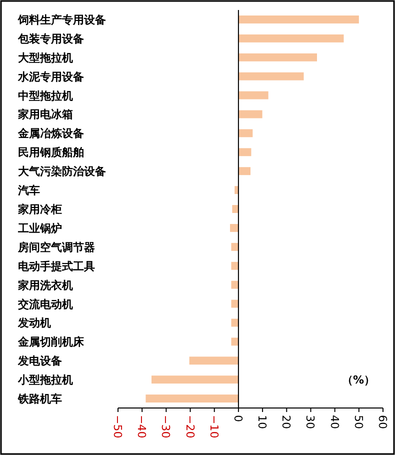 The image size is (395, 455). I want to click on y-tick-label: 水泥专用设备, so click(50, 77).